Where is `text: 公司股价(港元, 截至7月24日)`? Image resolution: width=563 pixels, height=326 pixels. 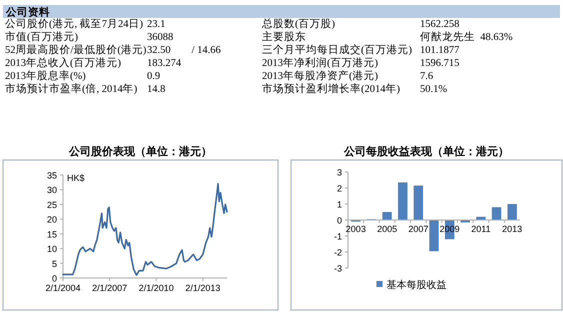
text: 公司股价(港元, 截至7月24日) is located at coordinates (74, 23).